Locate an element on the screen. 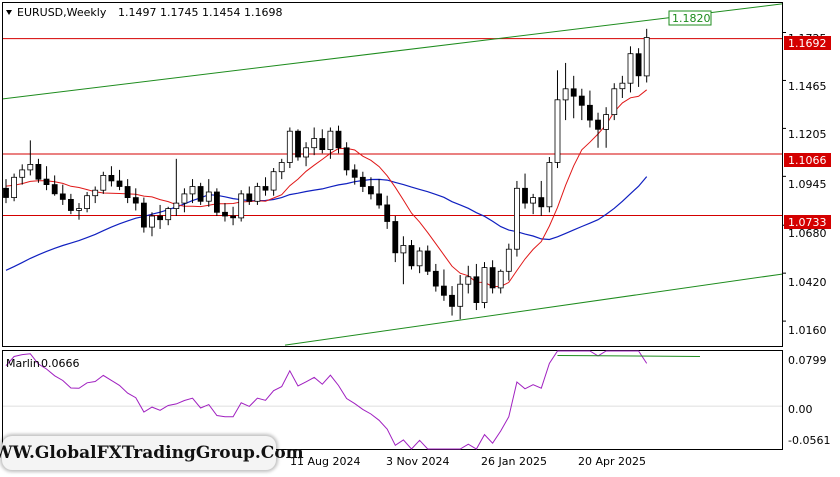 Image resolution: width=840 pixels, height=477 pixels. level-tag-text: 1.1692 is located at coordinates (807, 43).